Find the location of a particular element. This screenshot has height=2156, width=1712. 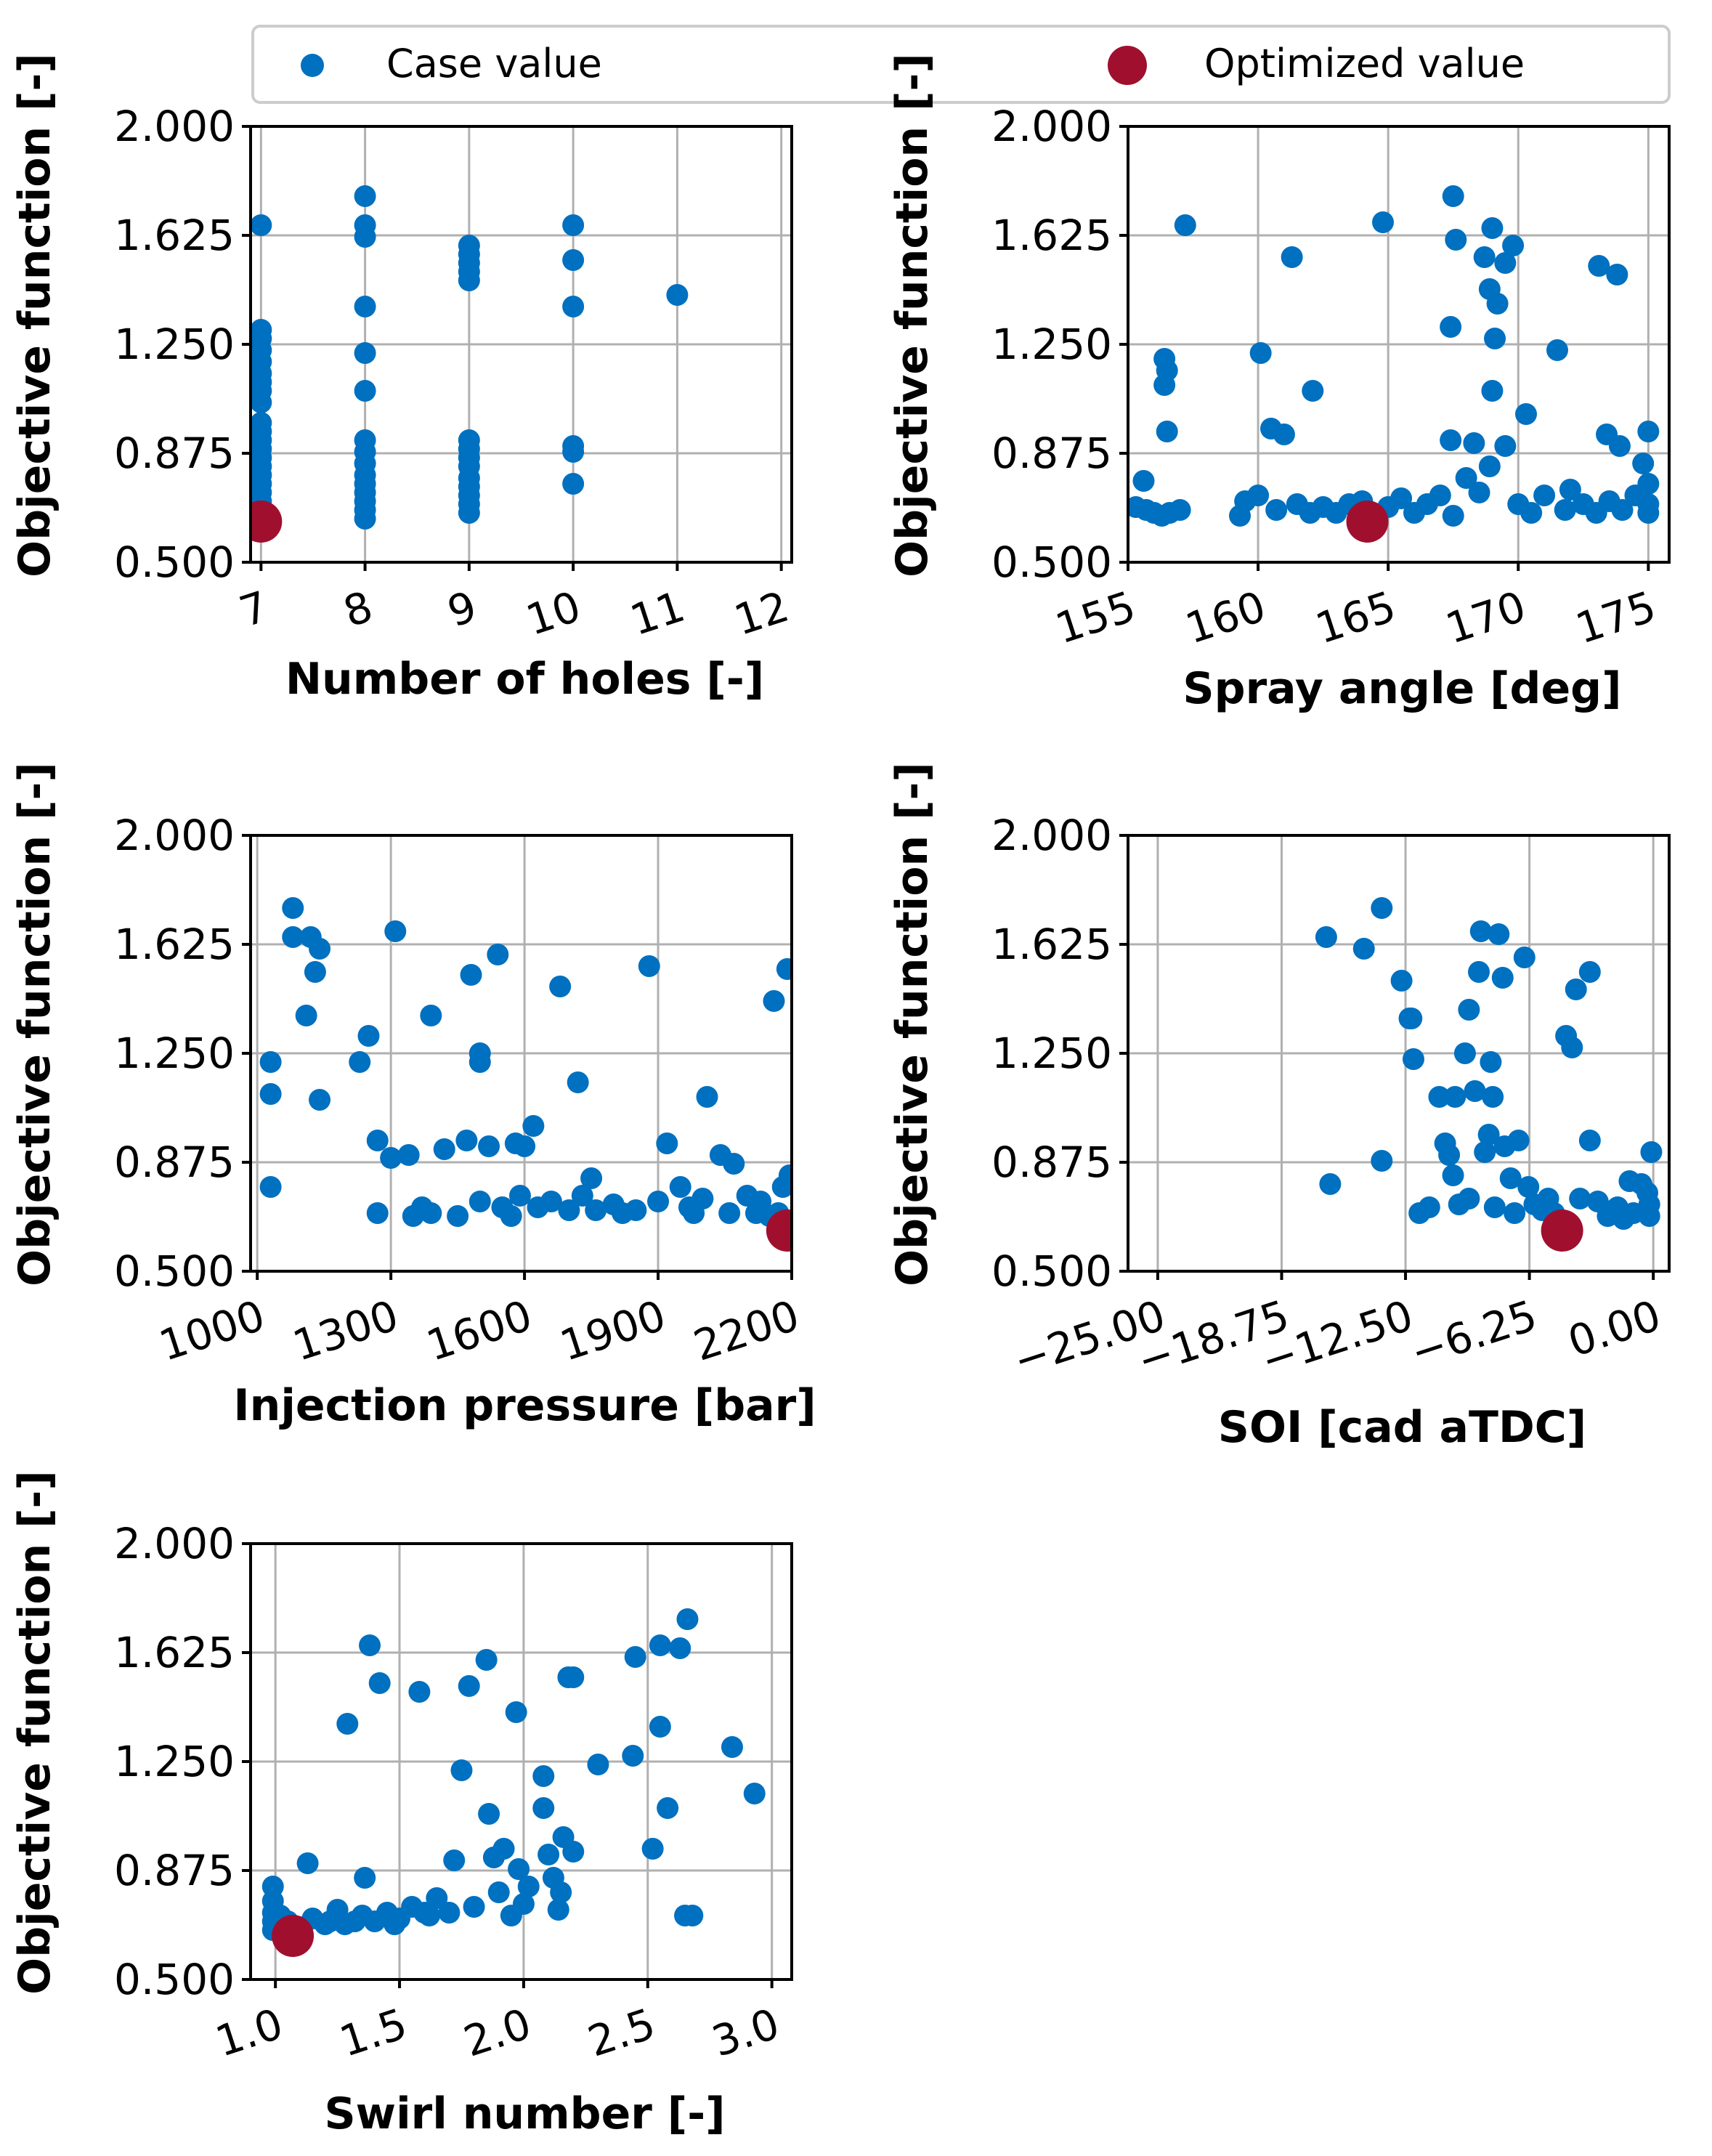

x-tick-label: 10 is located at coordinates (553, 613).